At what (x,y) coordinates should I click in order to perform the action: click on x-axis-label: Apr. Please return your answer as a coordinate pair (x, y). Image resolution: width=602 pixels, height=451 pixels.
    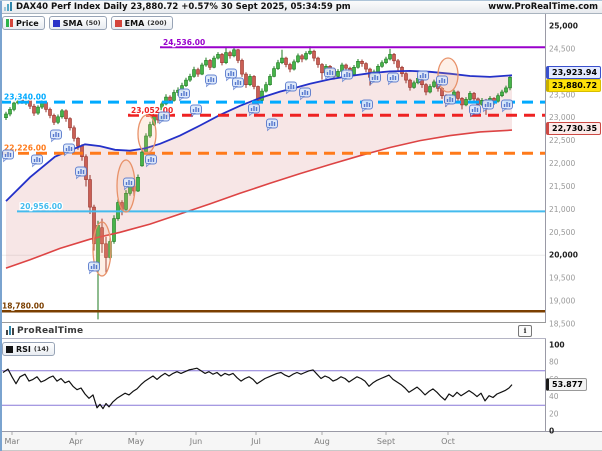
    Looking at the image, I should click on (76, 441).